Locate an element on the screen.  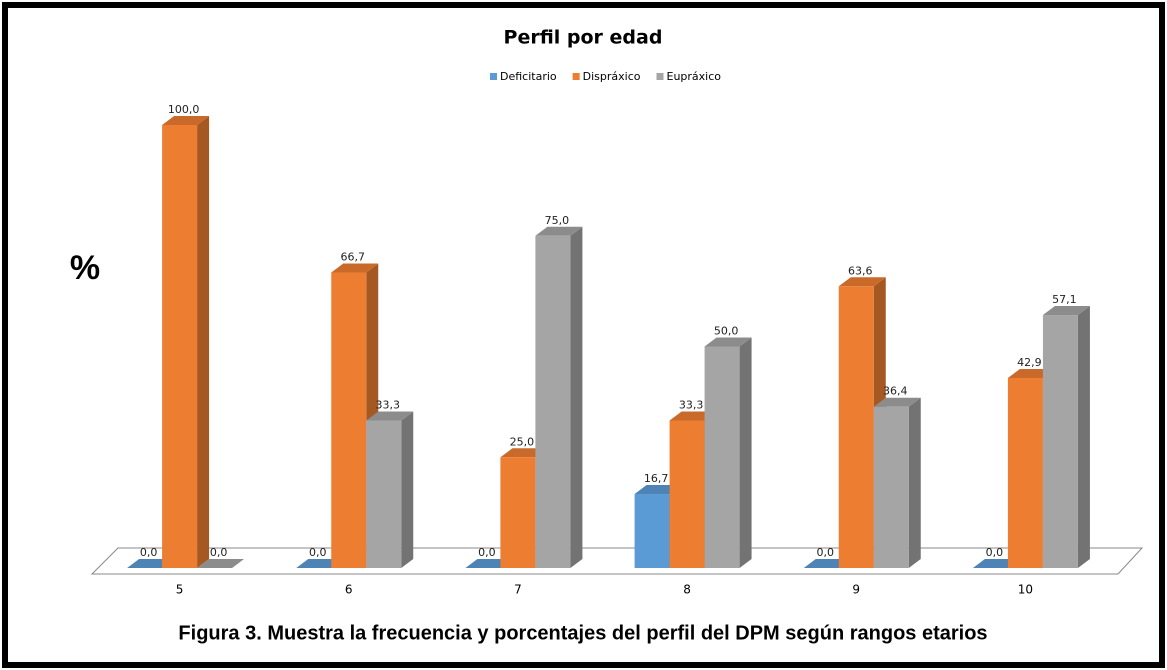
legend-label: Deficitario is located at coordinates (528, 76).